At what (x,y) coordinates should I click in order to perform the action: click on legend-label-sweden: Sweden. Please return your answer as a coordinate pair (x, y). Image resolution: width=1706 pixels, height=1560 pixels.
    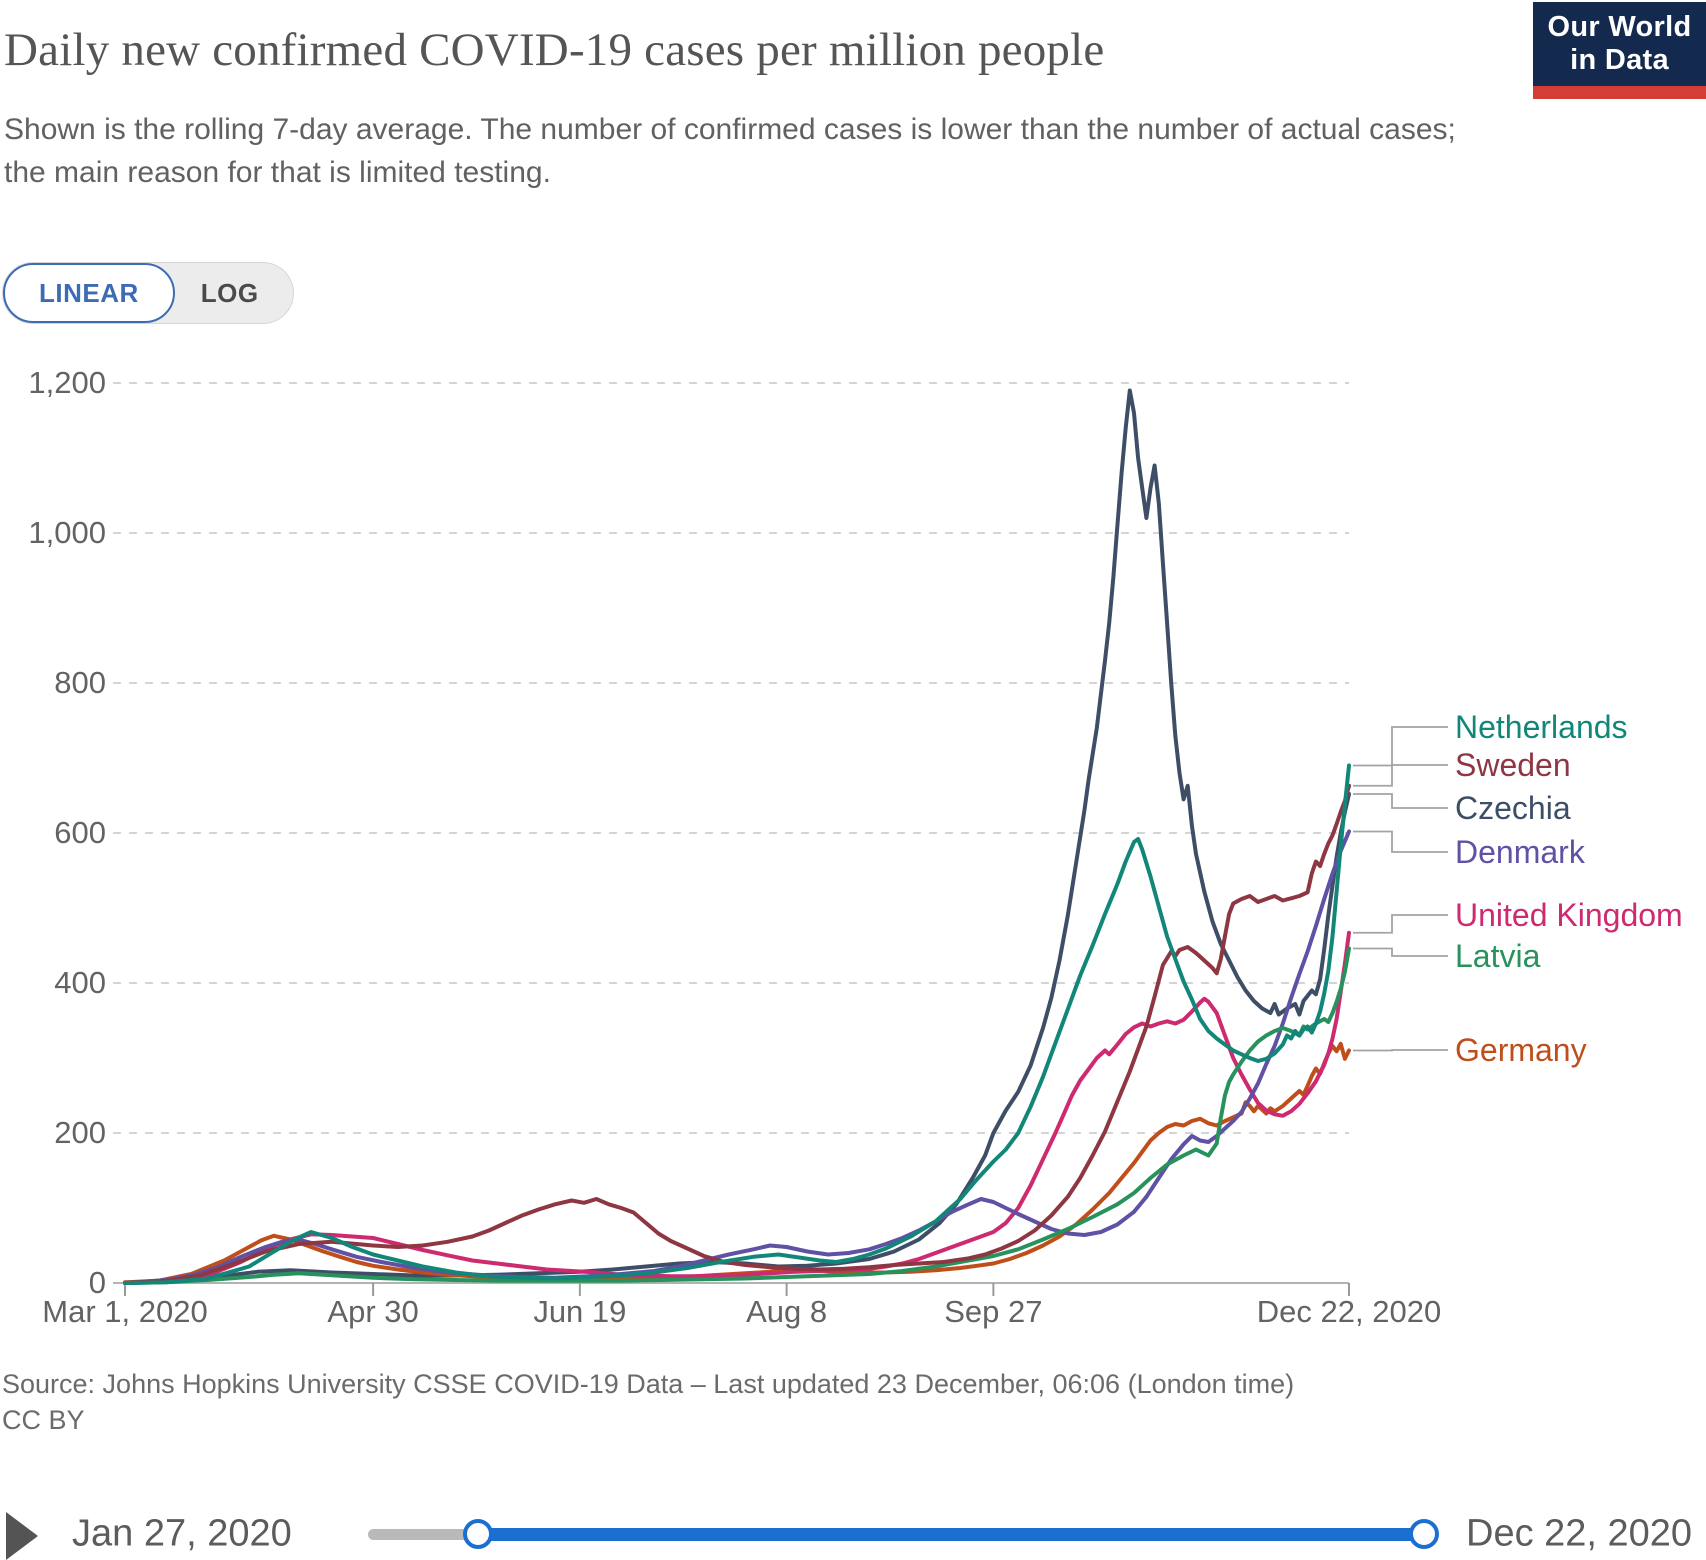
    Looking at the image, I should click on (1513, 765).